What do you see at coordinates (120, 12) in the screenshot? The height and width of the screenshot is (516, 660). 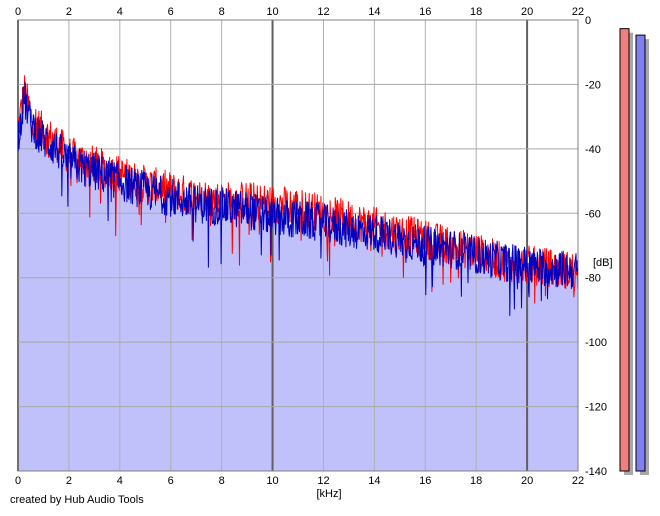 I see `x-tick-label-top: 4` at bounding box center [120, 12].